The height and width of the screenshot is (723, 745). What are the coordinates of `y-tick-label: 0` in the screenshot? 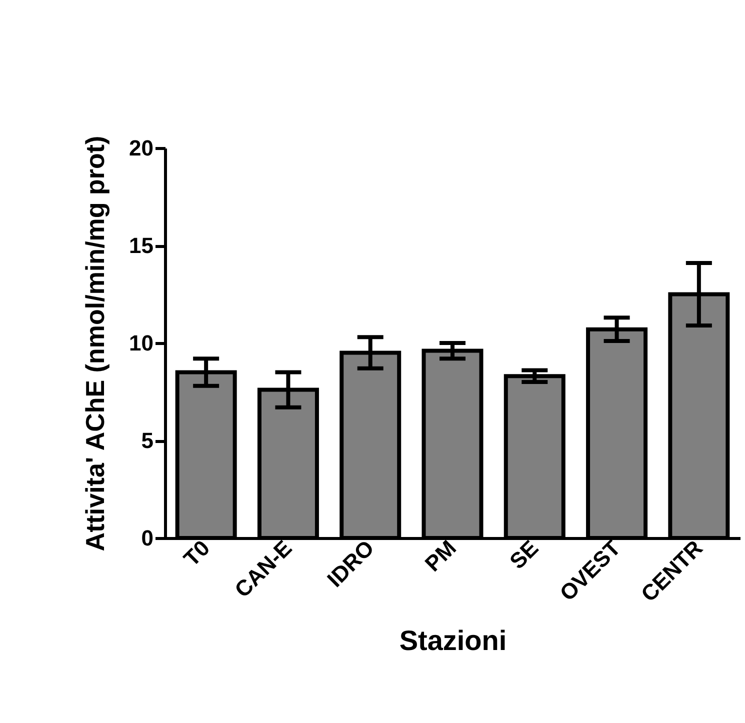 It's located at (147, 538).